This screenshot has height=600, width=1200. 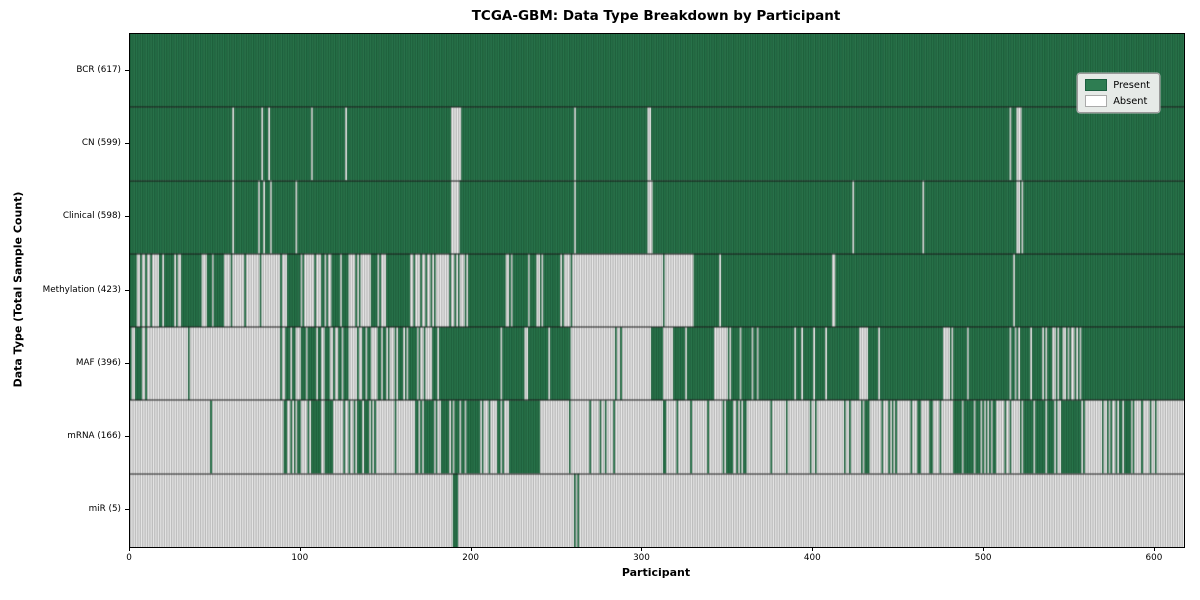 What do you see at coordinates (1118, 93) in the screenshot?
I see `legend: Present Absent` at bounding box center [1118, 93].